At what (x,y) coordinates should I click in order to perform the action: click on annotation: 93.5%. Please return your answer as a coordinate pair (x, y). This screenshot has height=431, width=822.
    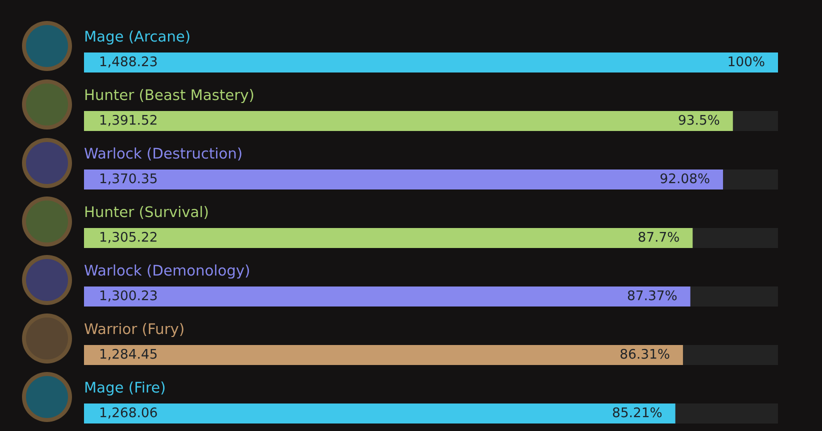
    Looking at the image, I should click on (699, 119).